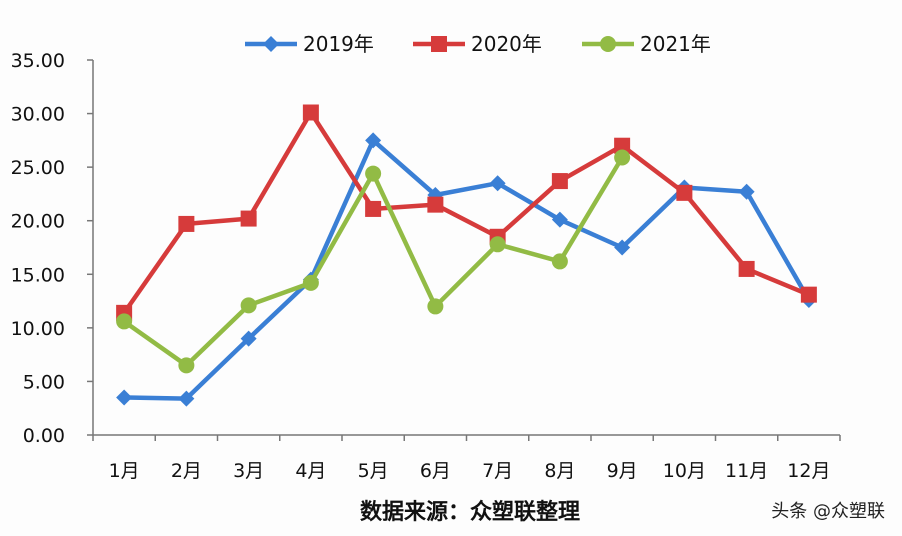  What do you see at coordinates (38, 222) in the screenshot?
I see `y-tick-label: 20.00` at bounding box center [38, 222].